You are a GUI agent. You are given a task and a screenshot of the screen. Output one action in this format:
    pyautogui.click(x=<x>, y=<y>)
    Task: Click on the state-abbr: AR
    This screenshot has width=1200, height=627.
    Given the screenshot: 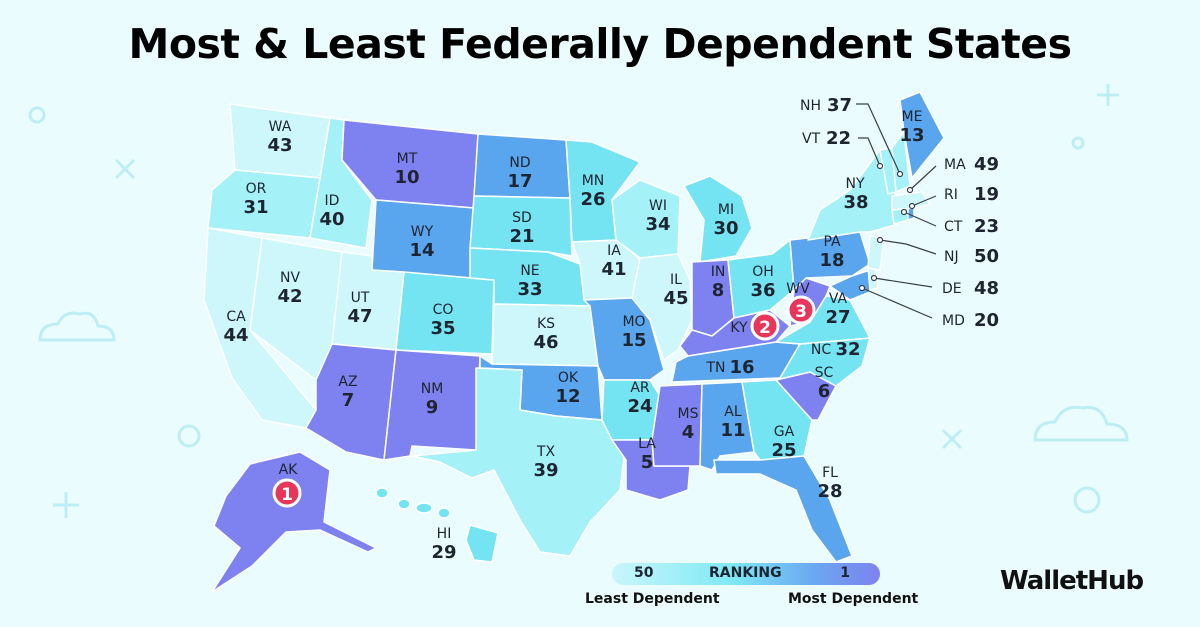 What is the action you would take?
    pyautogui.click(x=640, y=388)
    